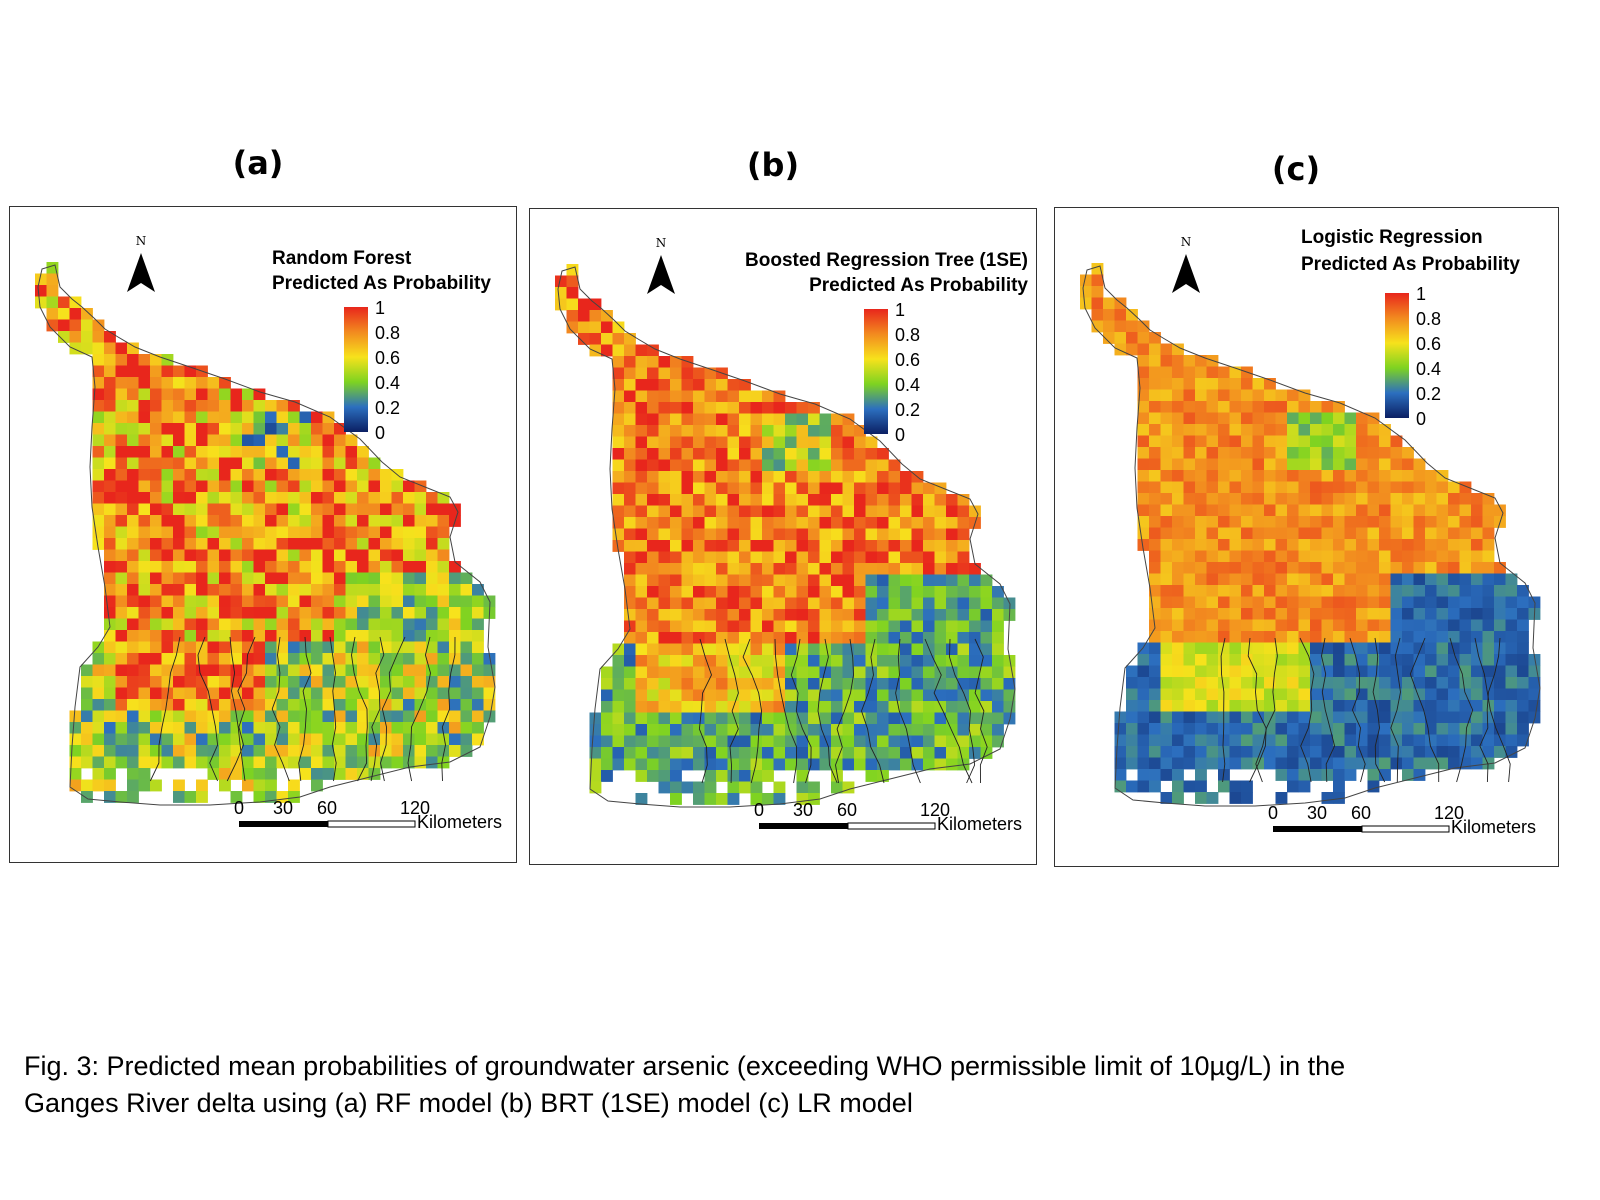 This screenshot has height=1200, width=1600. What do you see at coordinates (356, 369) in the screenshot?
I see `legend-colorbar` at bounding box center [356, 369].